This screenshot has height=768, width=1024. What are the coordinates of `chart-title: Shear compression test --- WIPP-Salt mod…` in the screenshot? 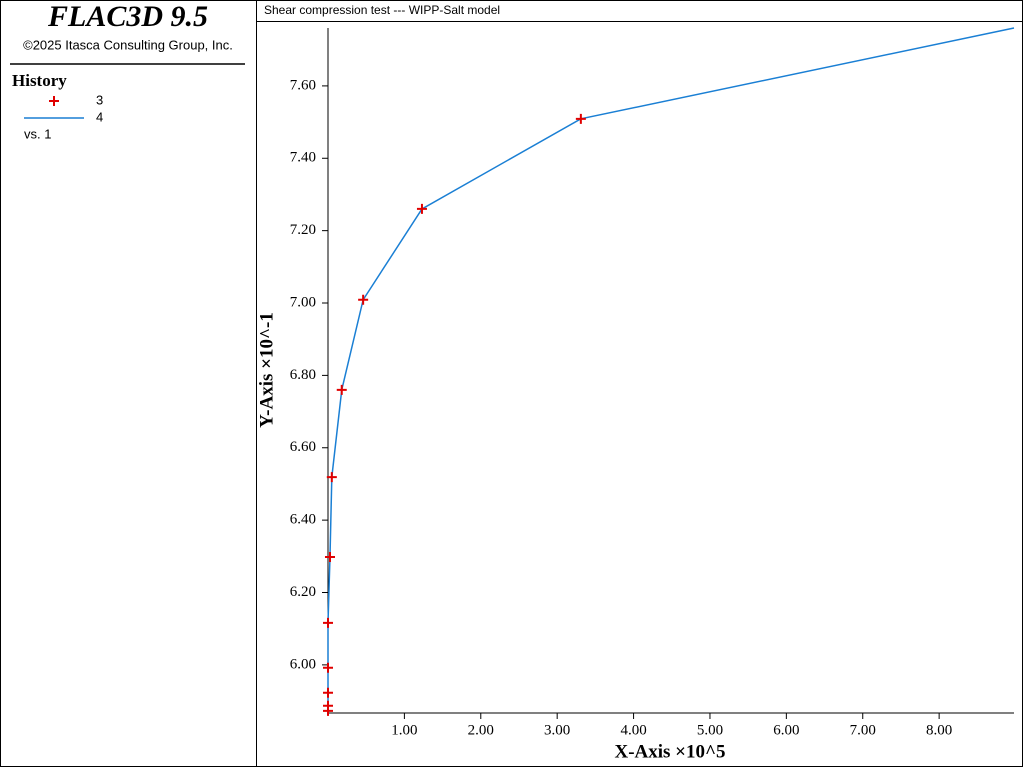 It's located at (382, 10).